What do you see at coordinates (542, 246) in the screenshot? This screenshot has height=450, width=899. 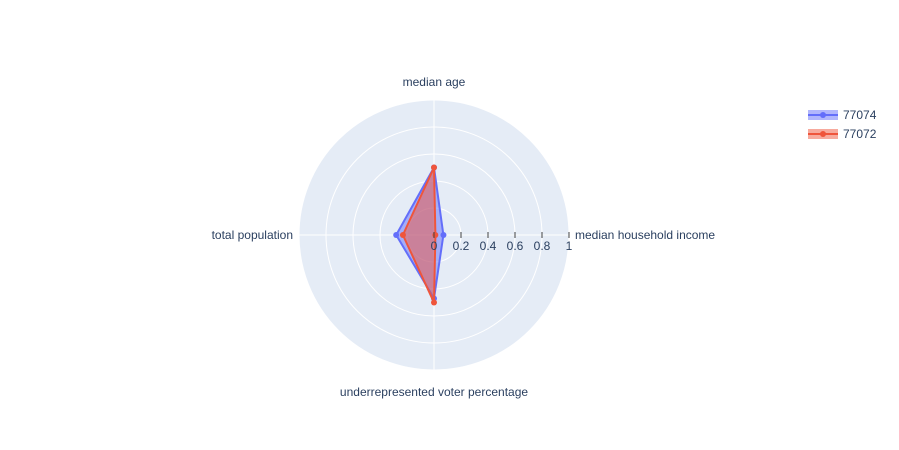 I see `radial-tick-label: 0.8` at bounding box center [542, 246].